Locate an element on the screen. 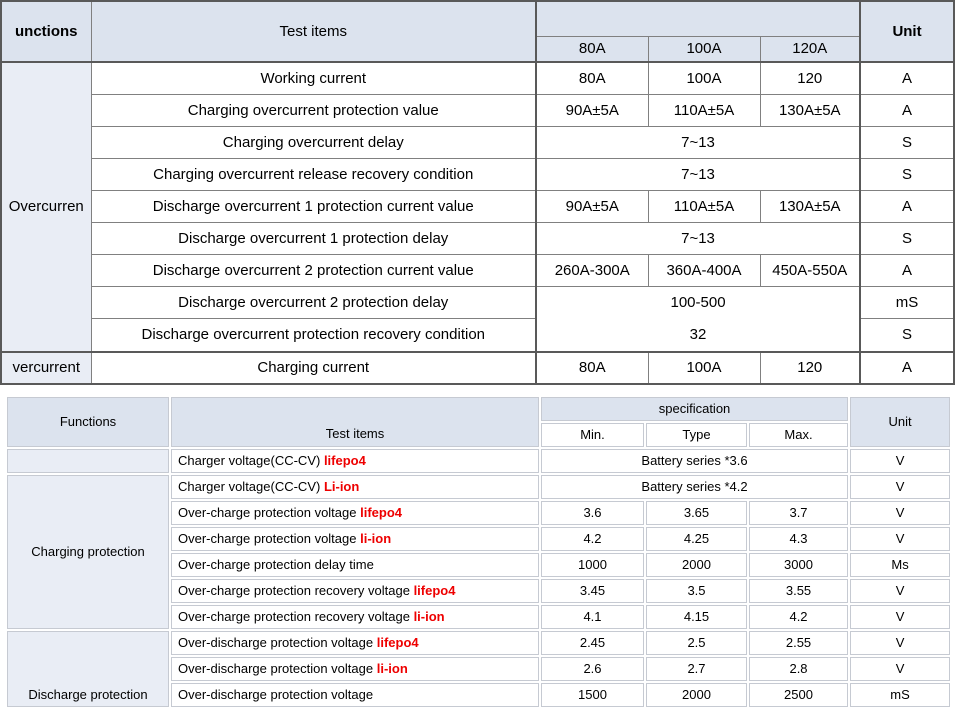 The height and width of the screenshot is (709, 960). spec-subheader-row: Min. Type Max. is located at coordinates (478, 434).